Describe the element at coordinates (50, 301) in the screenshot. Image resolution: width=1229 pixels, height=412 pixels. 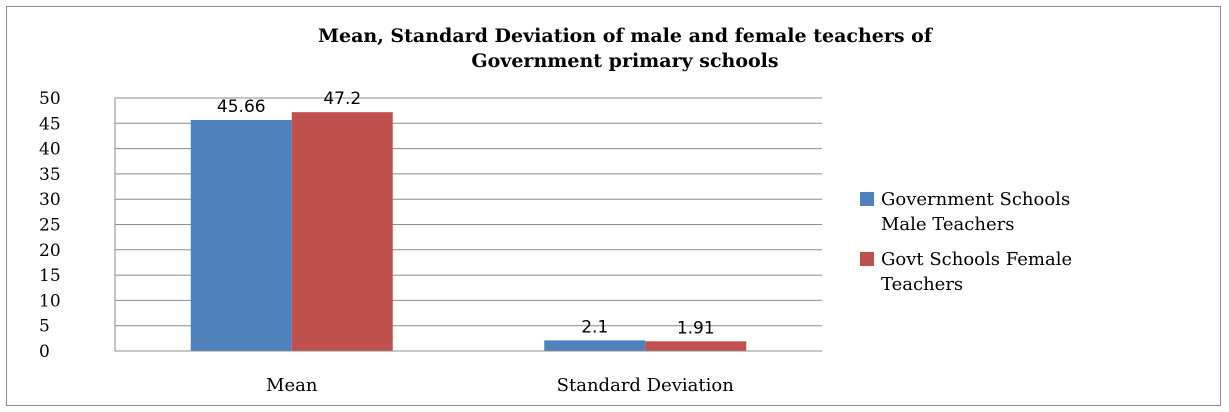
I see `y-tick-label: 10` at that location.